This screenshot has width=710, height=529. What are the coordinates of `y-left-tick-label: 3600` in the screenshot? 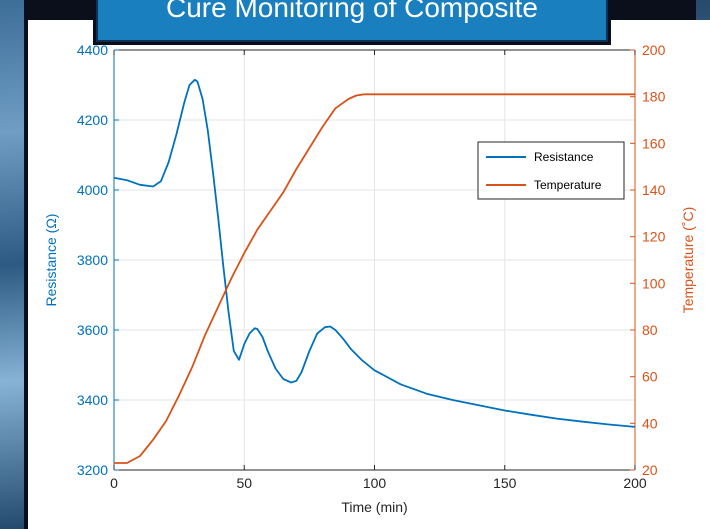 It's located at (92, 330).